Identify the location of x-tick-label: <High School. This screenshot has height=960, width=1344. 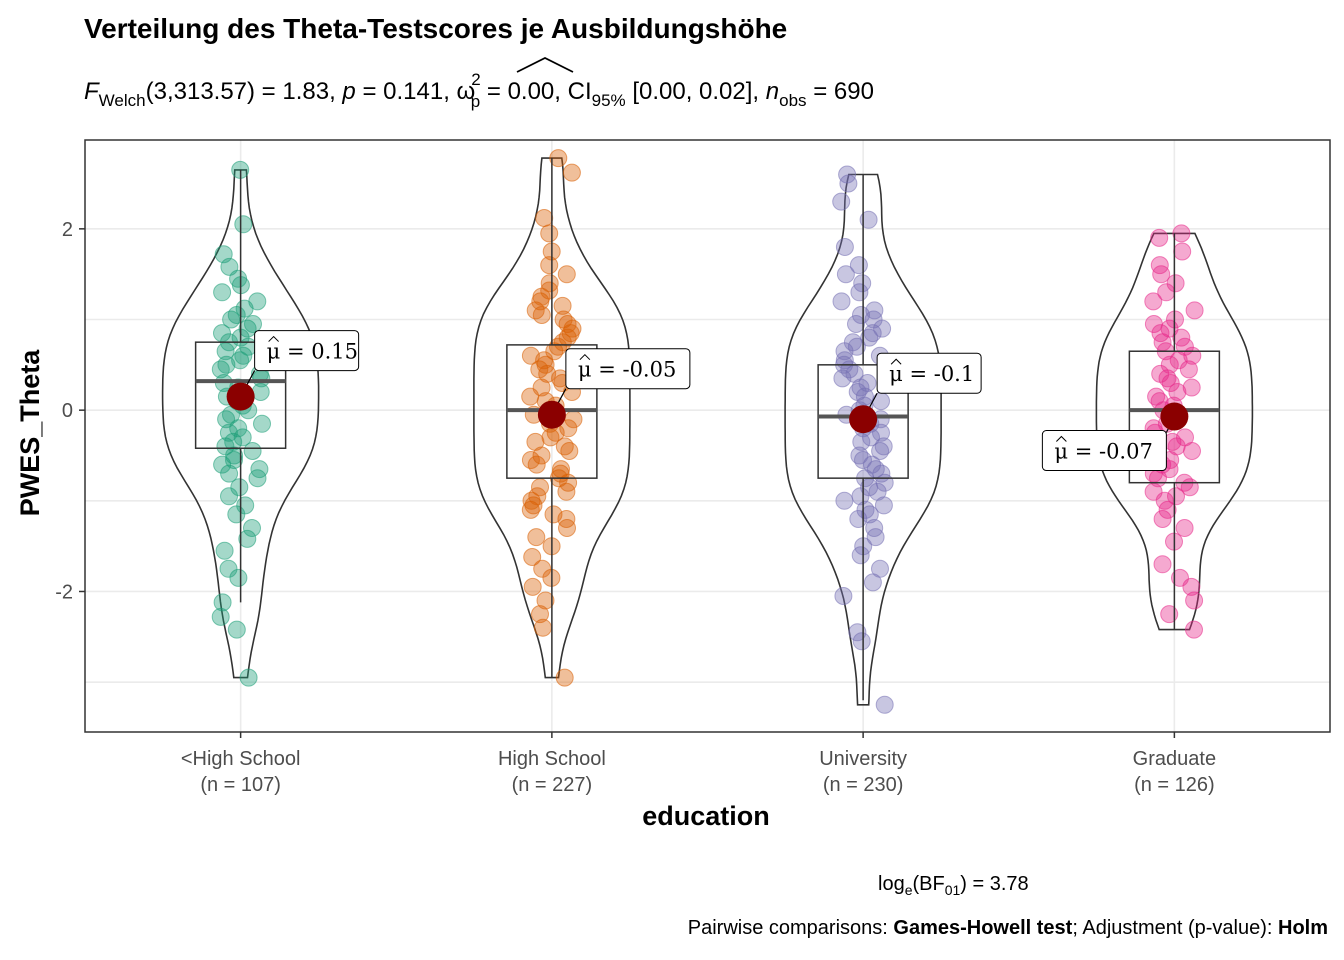
(241, 759).